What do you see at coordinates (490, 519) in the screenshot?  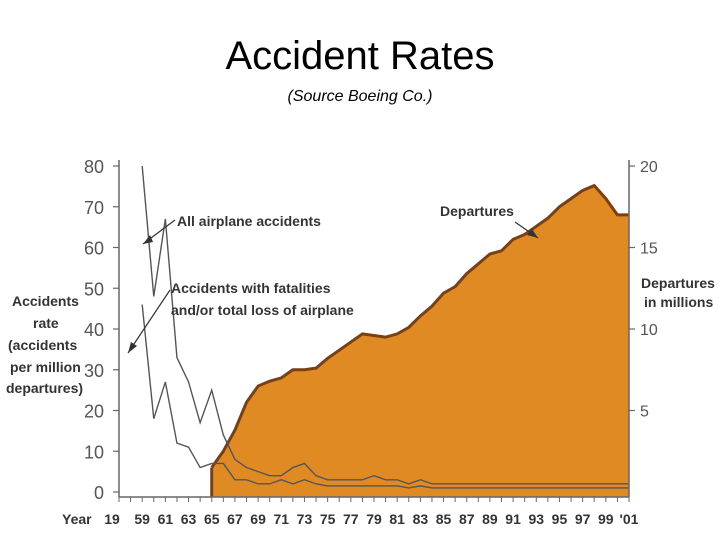 I see `x-tick-label: 89` at bounding box center [490, 519].